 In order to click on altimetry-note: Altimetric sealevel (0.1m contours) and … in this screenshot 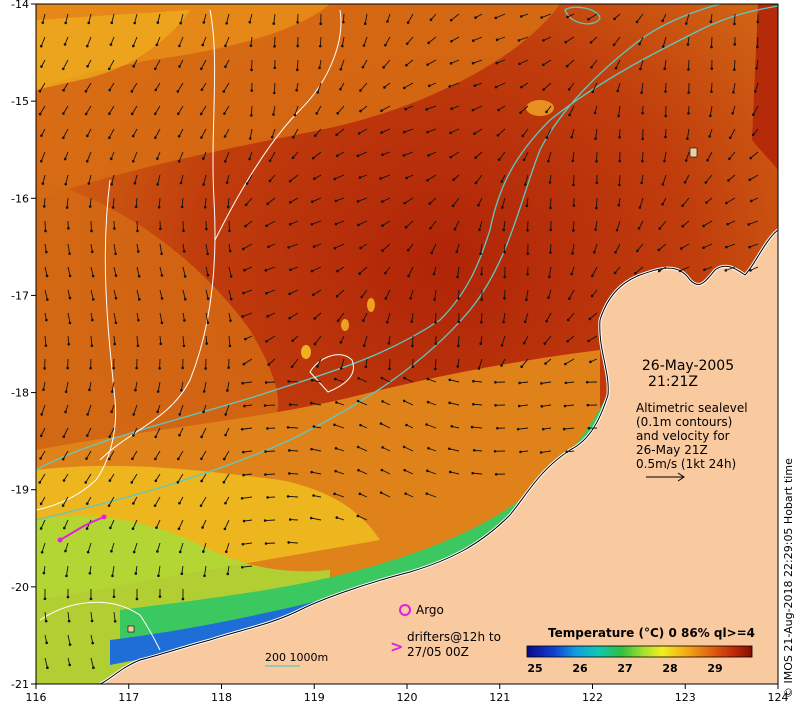, I will do `click(692, 441)`.